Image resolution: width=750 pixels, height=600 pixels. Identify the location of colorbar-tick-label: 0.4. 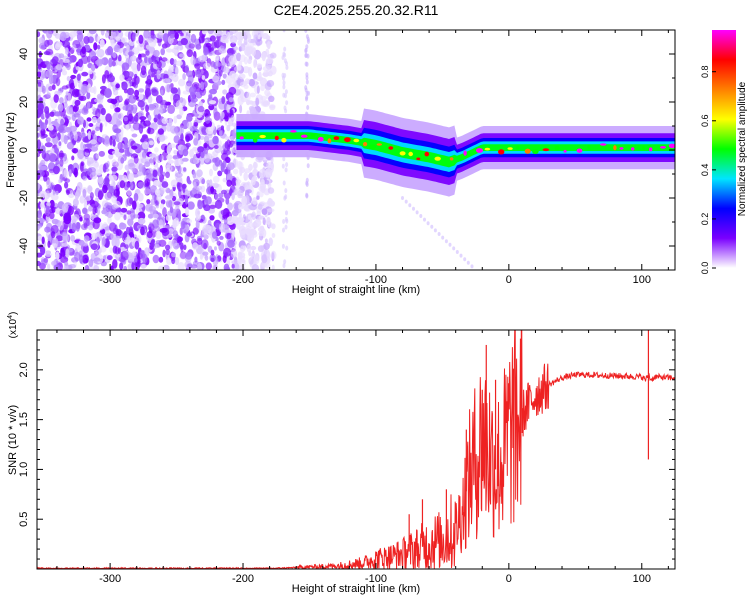
(705, 170).